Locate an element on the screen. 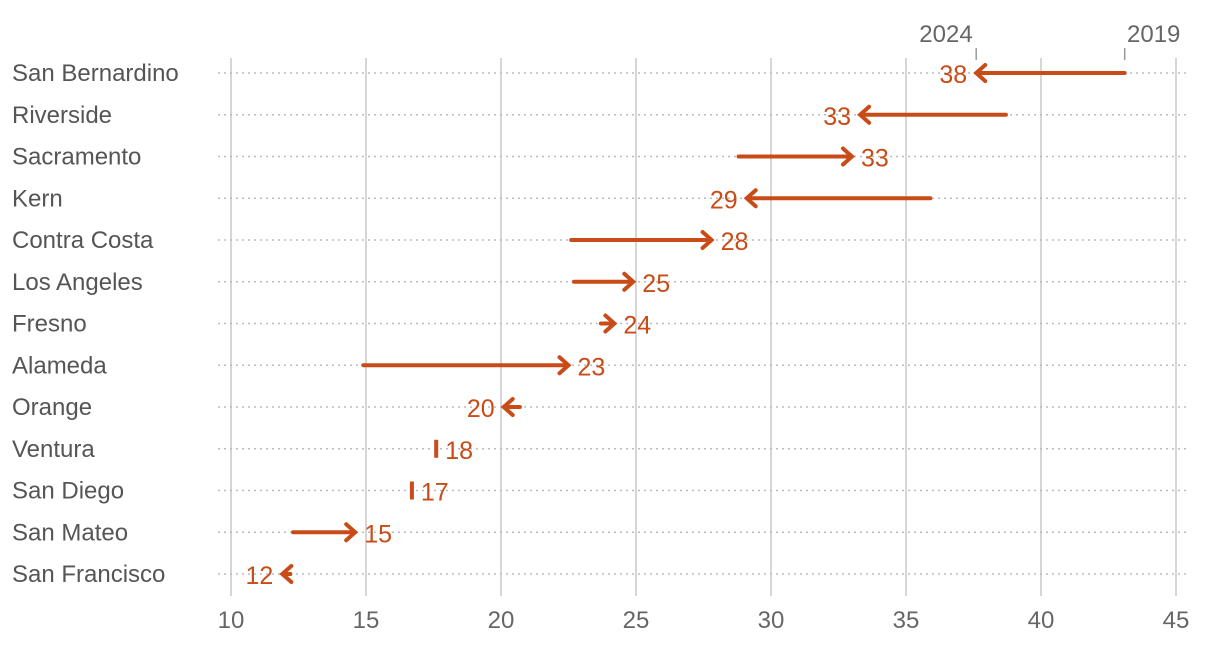 Image resolution: width=1220 pixels, height=647 pixels. legend-2024-label: 2024 is located at coordinates (945, 34).